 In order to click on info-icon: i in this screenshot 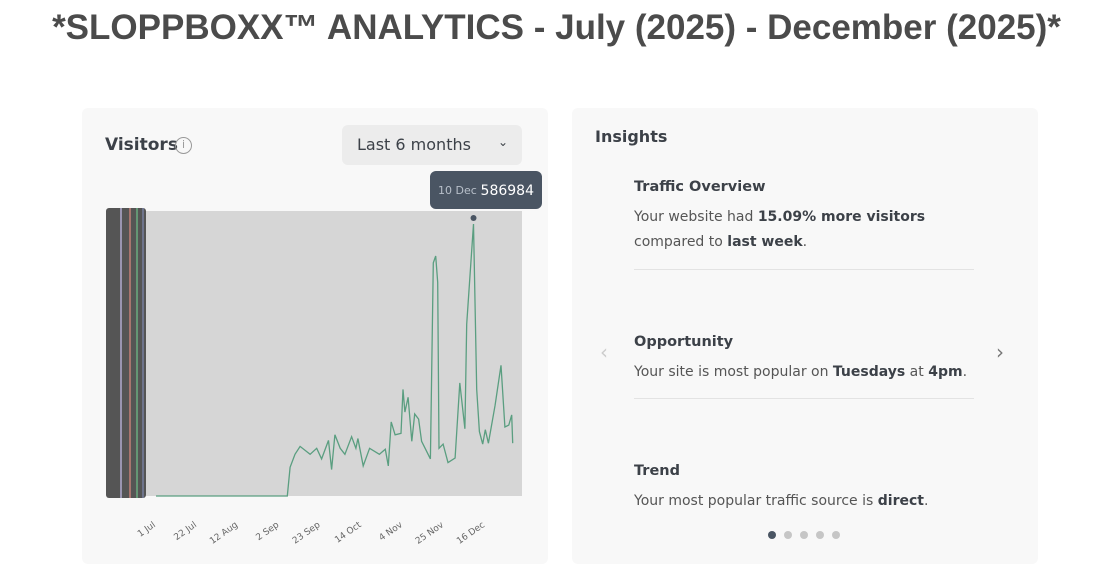, I will do `click(183, 145)`.